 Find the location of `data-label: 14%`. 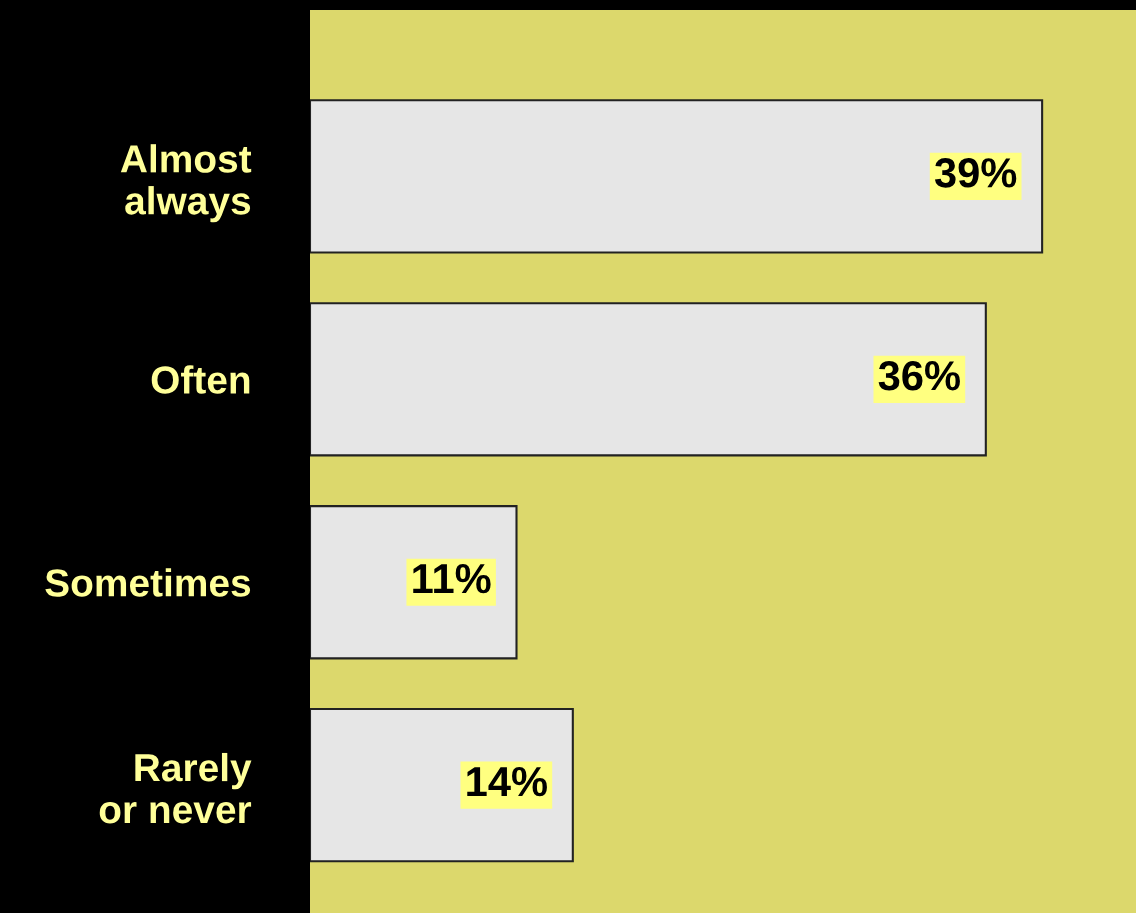

data-label: 14% is located at coordinates (507, 781).